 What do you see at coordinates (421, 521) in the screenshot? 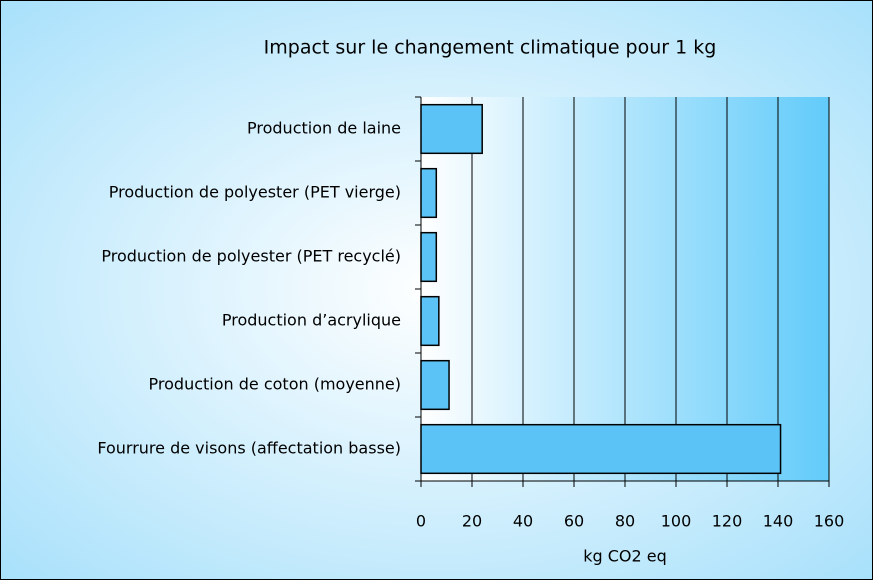
I see `x-tick-label: 0` at bounding box center [421, 521].